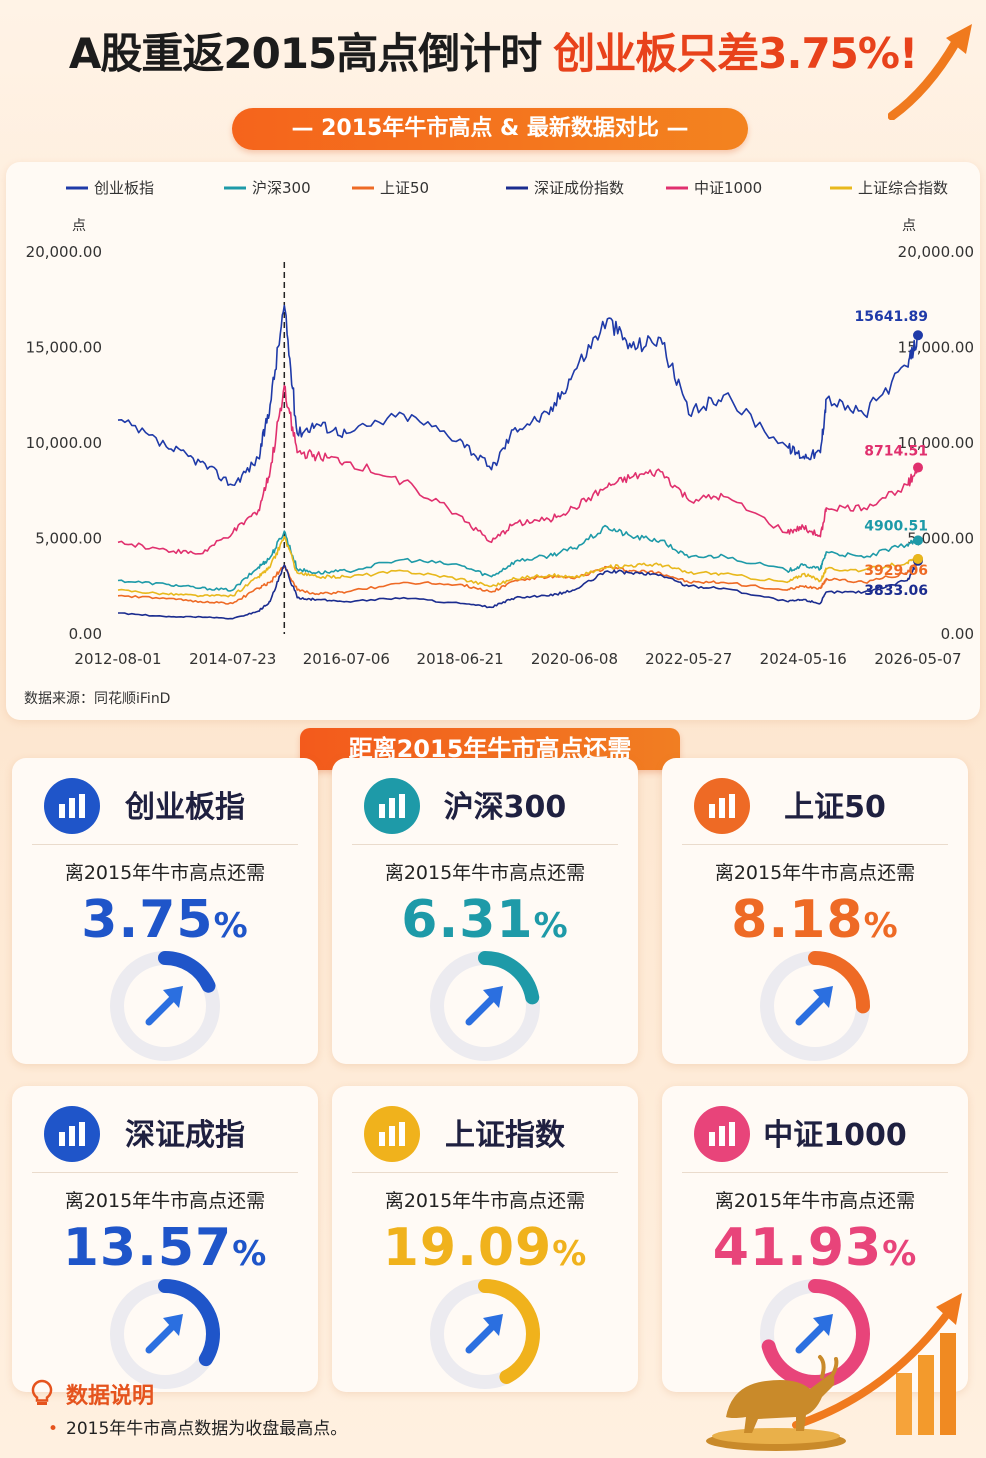 This screenshot has width=986, height=1458. What do you see at coordinates (79, 226) in the screenshot?
I see `y-axis-unit-left: 点` at bounding box center [79, 226].